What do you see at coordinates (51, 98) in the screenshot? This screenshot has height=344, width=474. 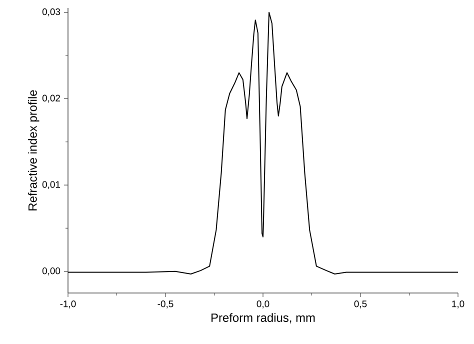 I see `y-tick-label: 0,02` at bounding box center [51, 98].